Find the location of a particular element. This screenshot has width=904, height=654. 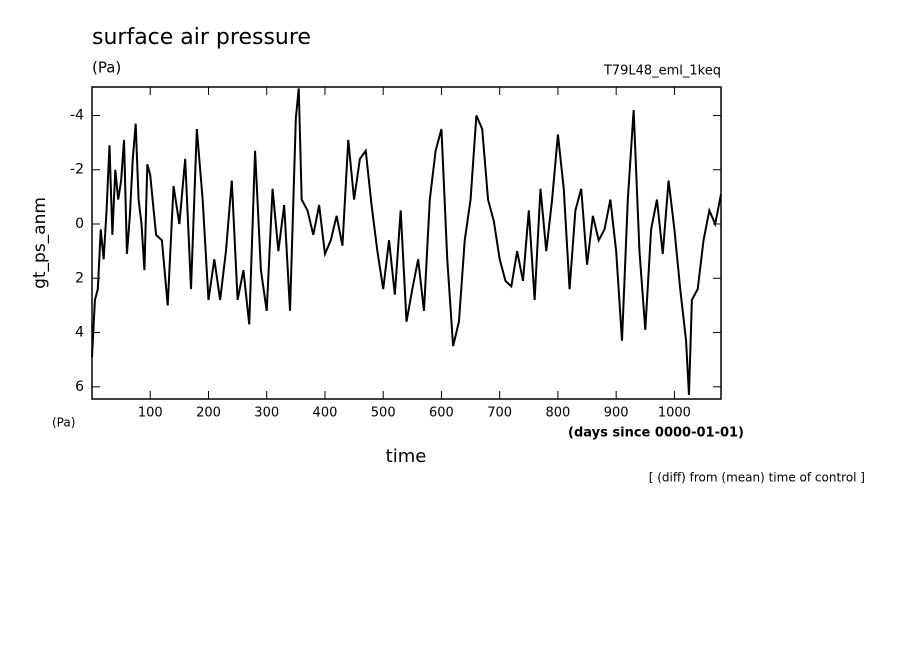

y-unit-label: (Pa) is located at coordinates (63, 423).